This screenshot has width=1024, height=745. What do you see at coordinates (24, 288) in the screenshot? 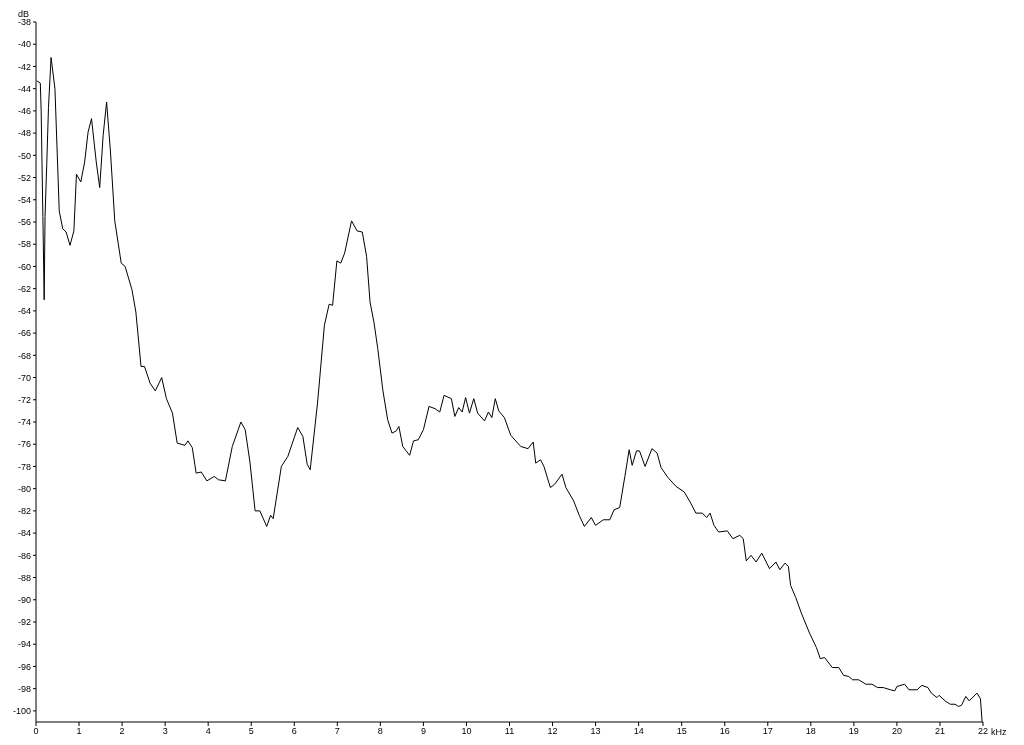
I see `y-tick-label: -62` at bounding box center [24, 288].